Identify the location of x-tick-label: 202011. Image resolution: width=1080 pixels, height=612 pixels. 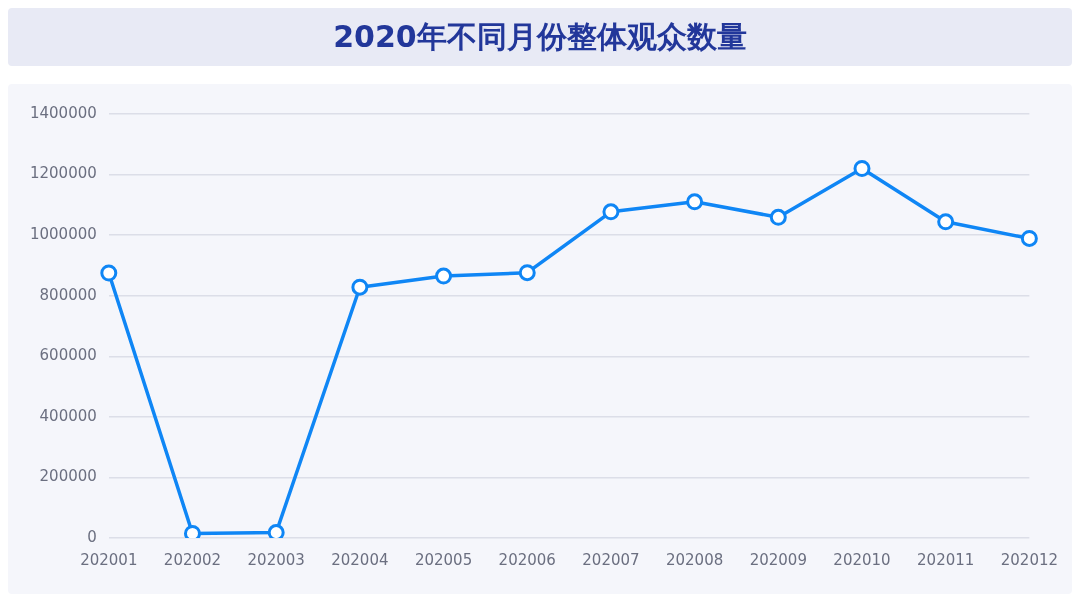
(946, 559).